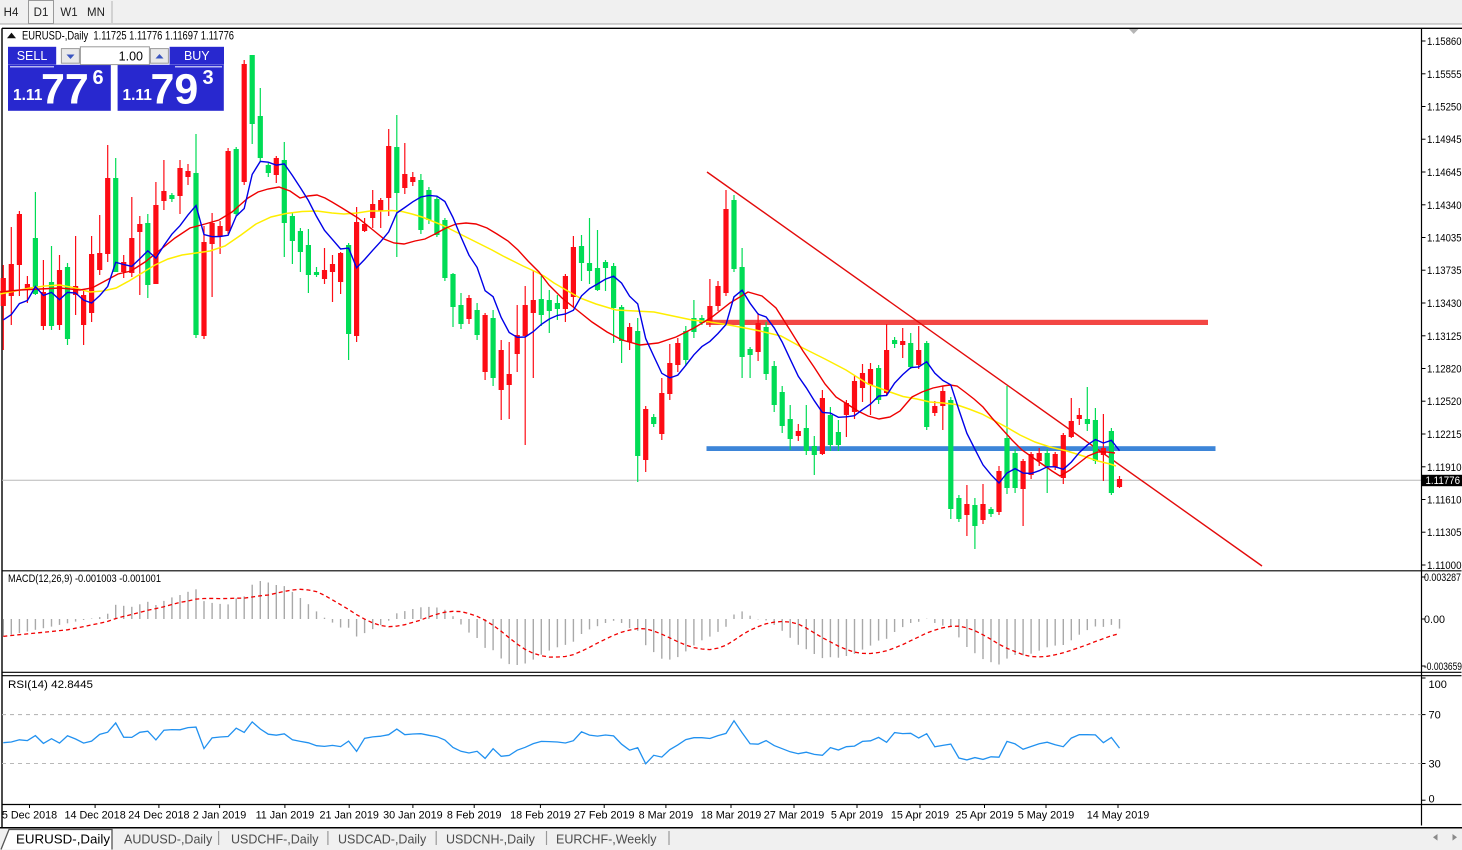 This screenshot has width=1462, height=850. I want to click on svg-text: SELL, so click(32, 56).